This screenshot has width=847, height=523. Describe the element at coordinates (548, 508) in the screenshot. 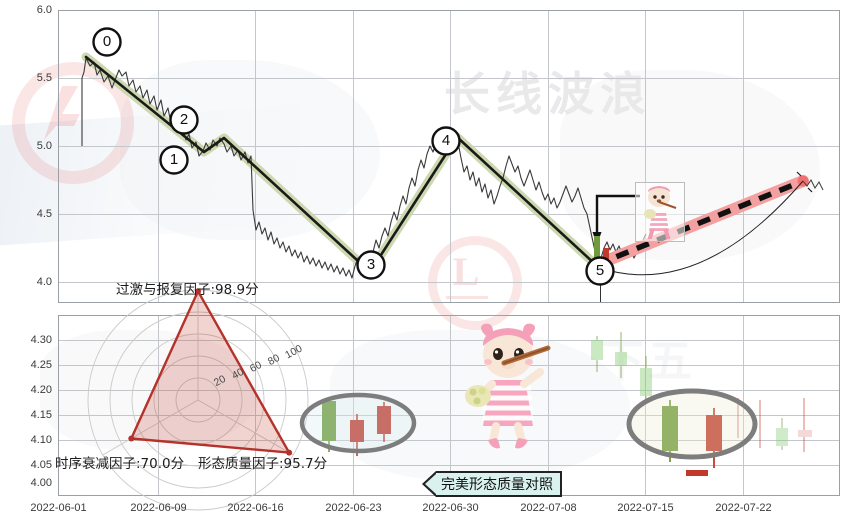

I see `x-tick-date: 2022-07-08` at that location.